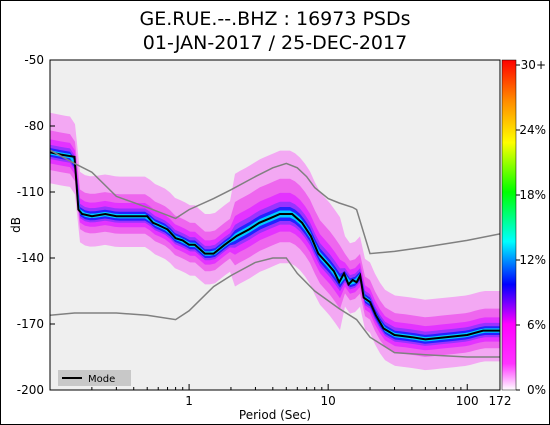 This screenshot has height=425, width=550. Describe the element at coordinates (275, 415) in the screenshot. I see `x-axis-label: Period (Sec)` at that location.